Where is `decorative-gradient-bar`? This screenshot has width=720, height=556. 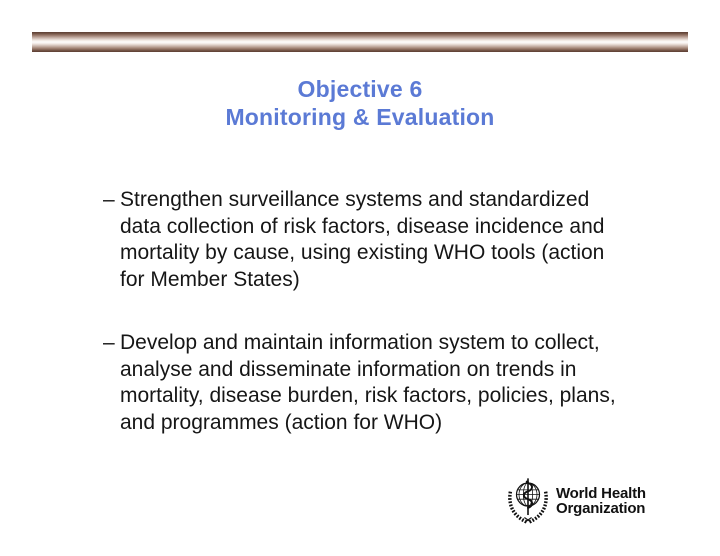 decorative-gradient-bar is located at coordinates (360, 42).